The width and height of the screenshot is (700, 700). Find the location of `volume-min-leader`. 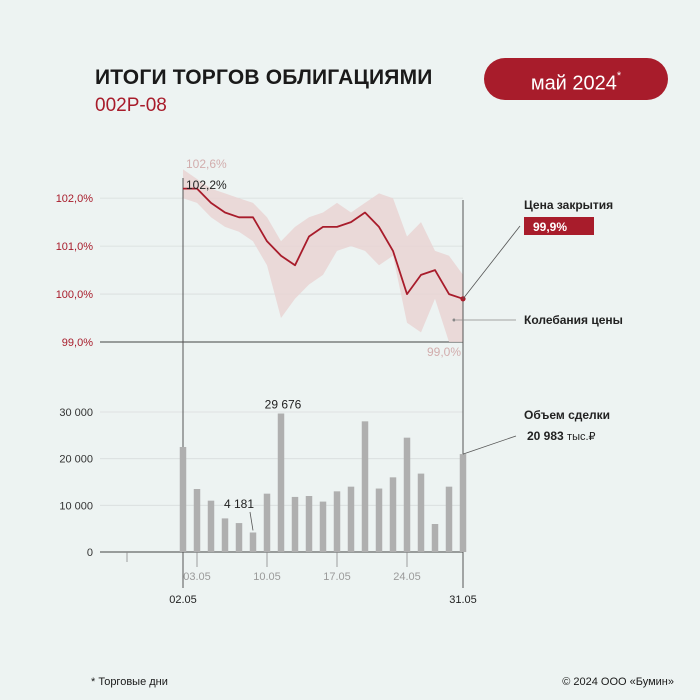

volume-min-leader is located at coordinates (251, 521).